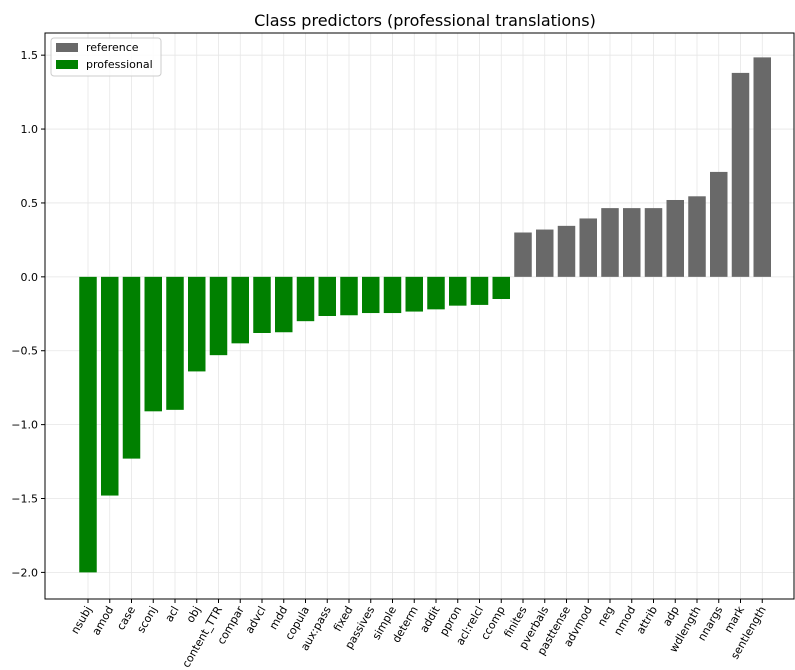  Describe the element at coordinates (24, 572) in the screenshot. I see `y-tick-label: −2.0` at that location.